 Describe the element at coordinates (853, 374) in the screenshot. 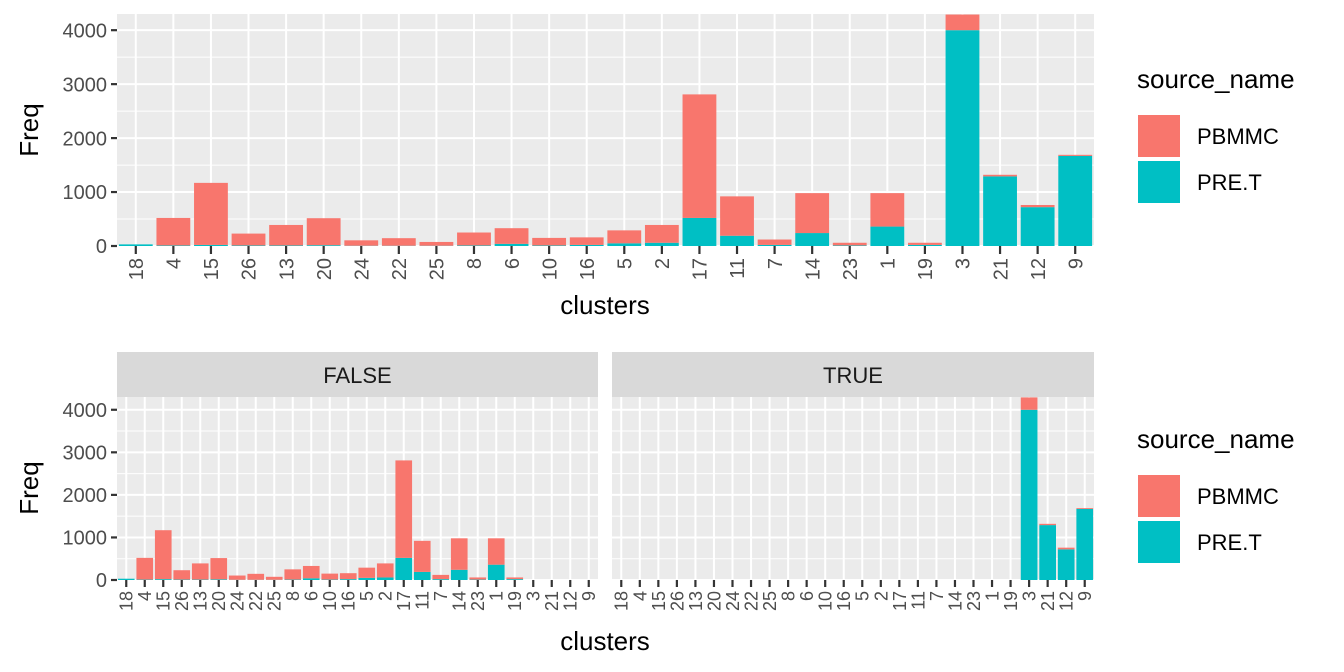

I see `facet-strip-true` at that location.